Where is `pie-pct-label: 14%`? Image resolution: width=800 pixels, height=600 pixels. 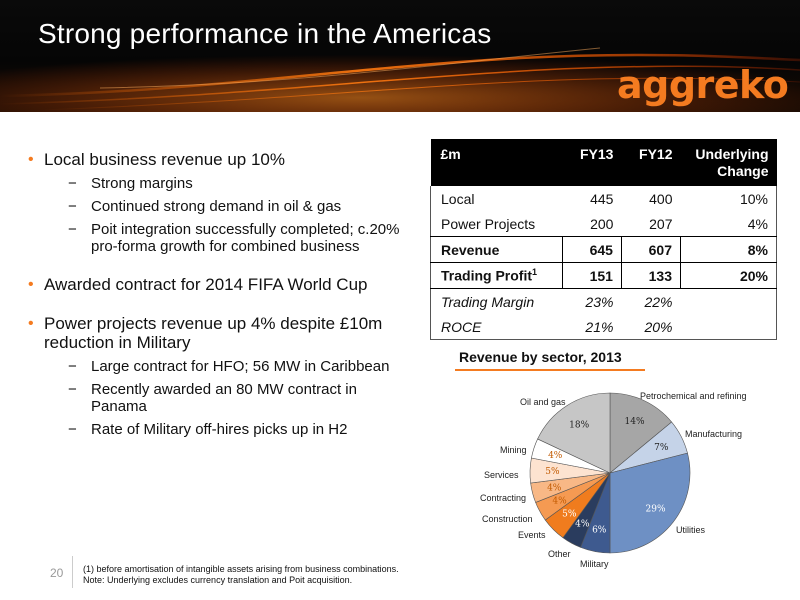 pie-pct-label: 14% is located at coordinates (635, 422).